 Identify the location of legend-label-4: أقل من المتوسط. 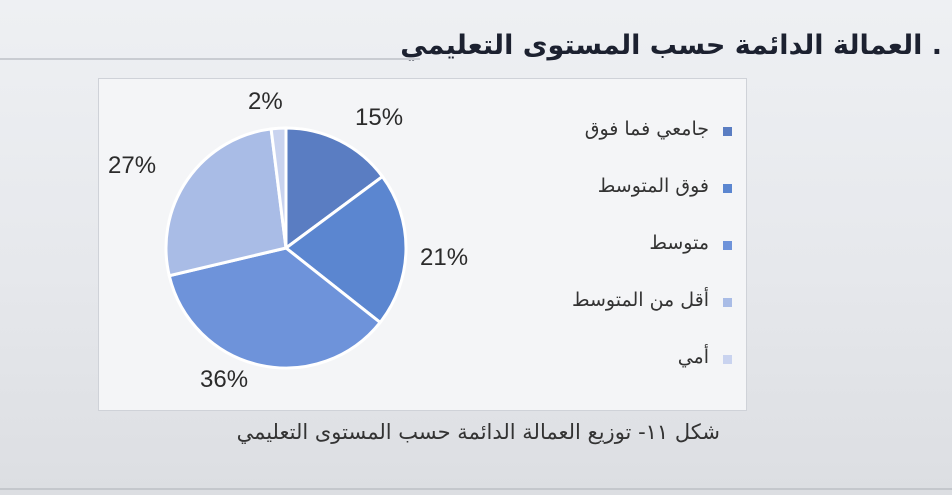
(640, 300).